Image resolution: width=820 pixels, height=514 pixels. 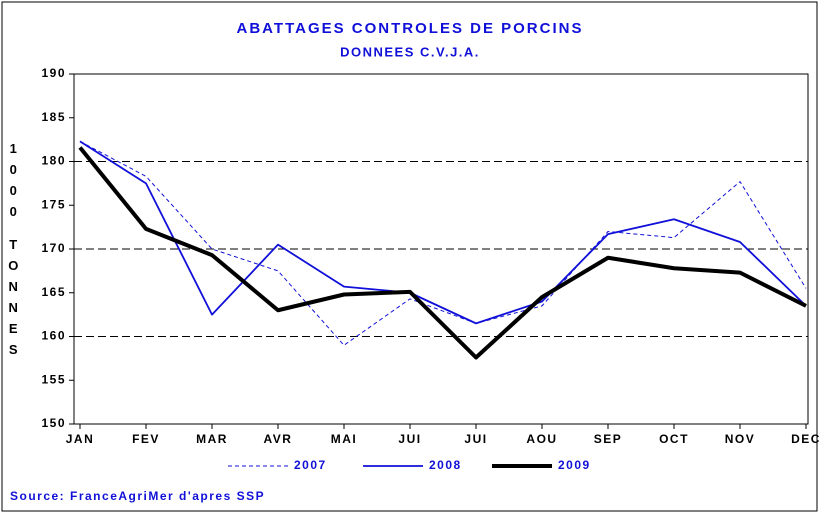 What do you see at coordinates (574, 465) in the screenshot?
I see `legend-label: 2009` at bounding box center [574, 465].